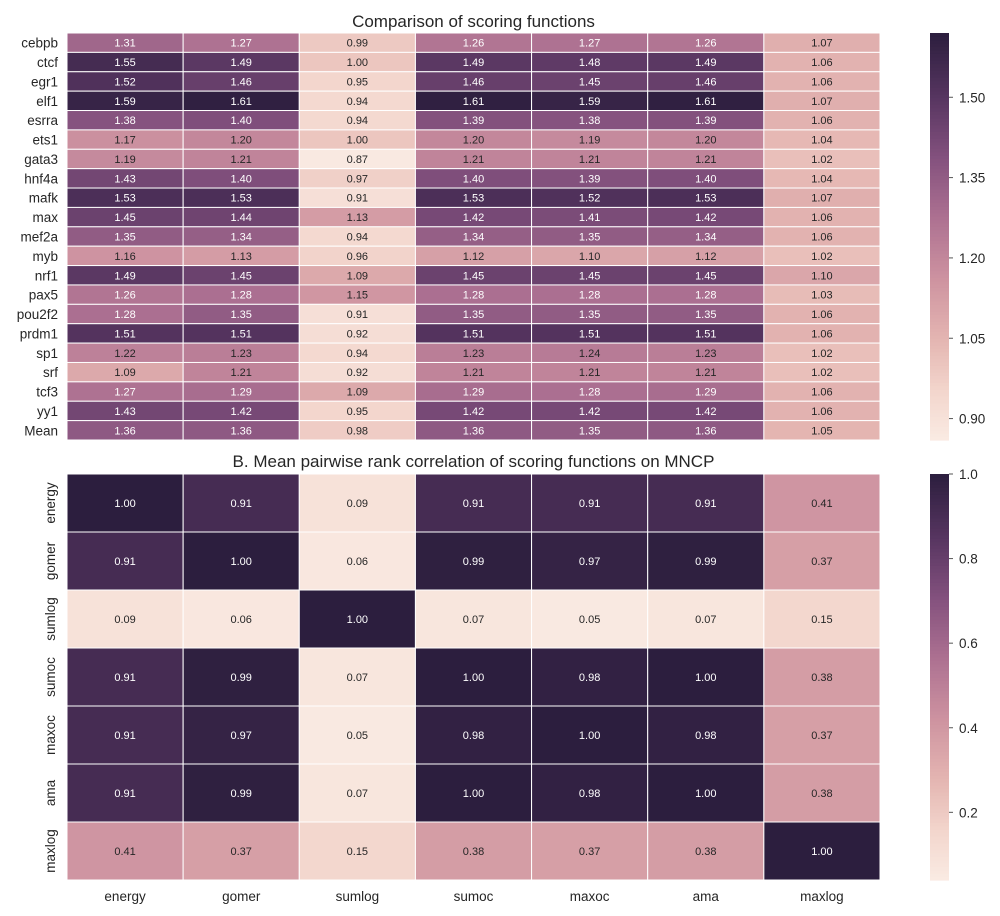  What do you see at coordinates (50, 372) in the screenshot?
I see `row-label: srf` at bounding box center [50, 372].